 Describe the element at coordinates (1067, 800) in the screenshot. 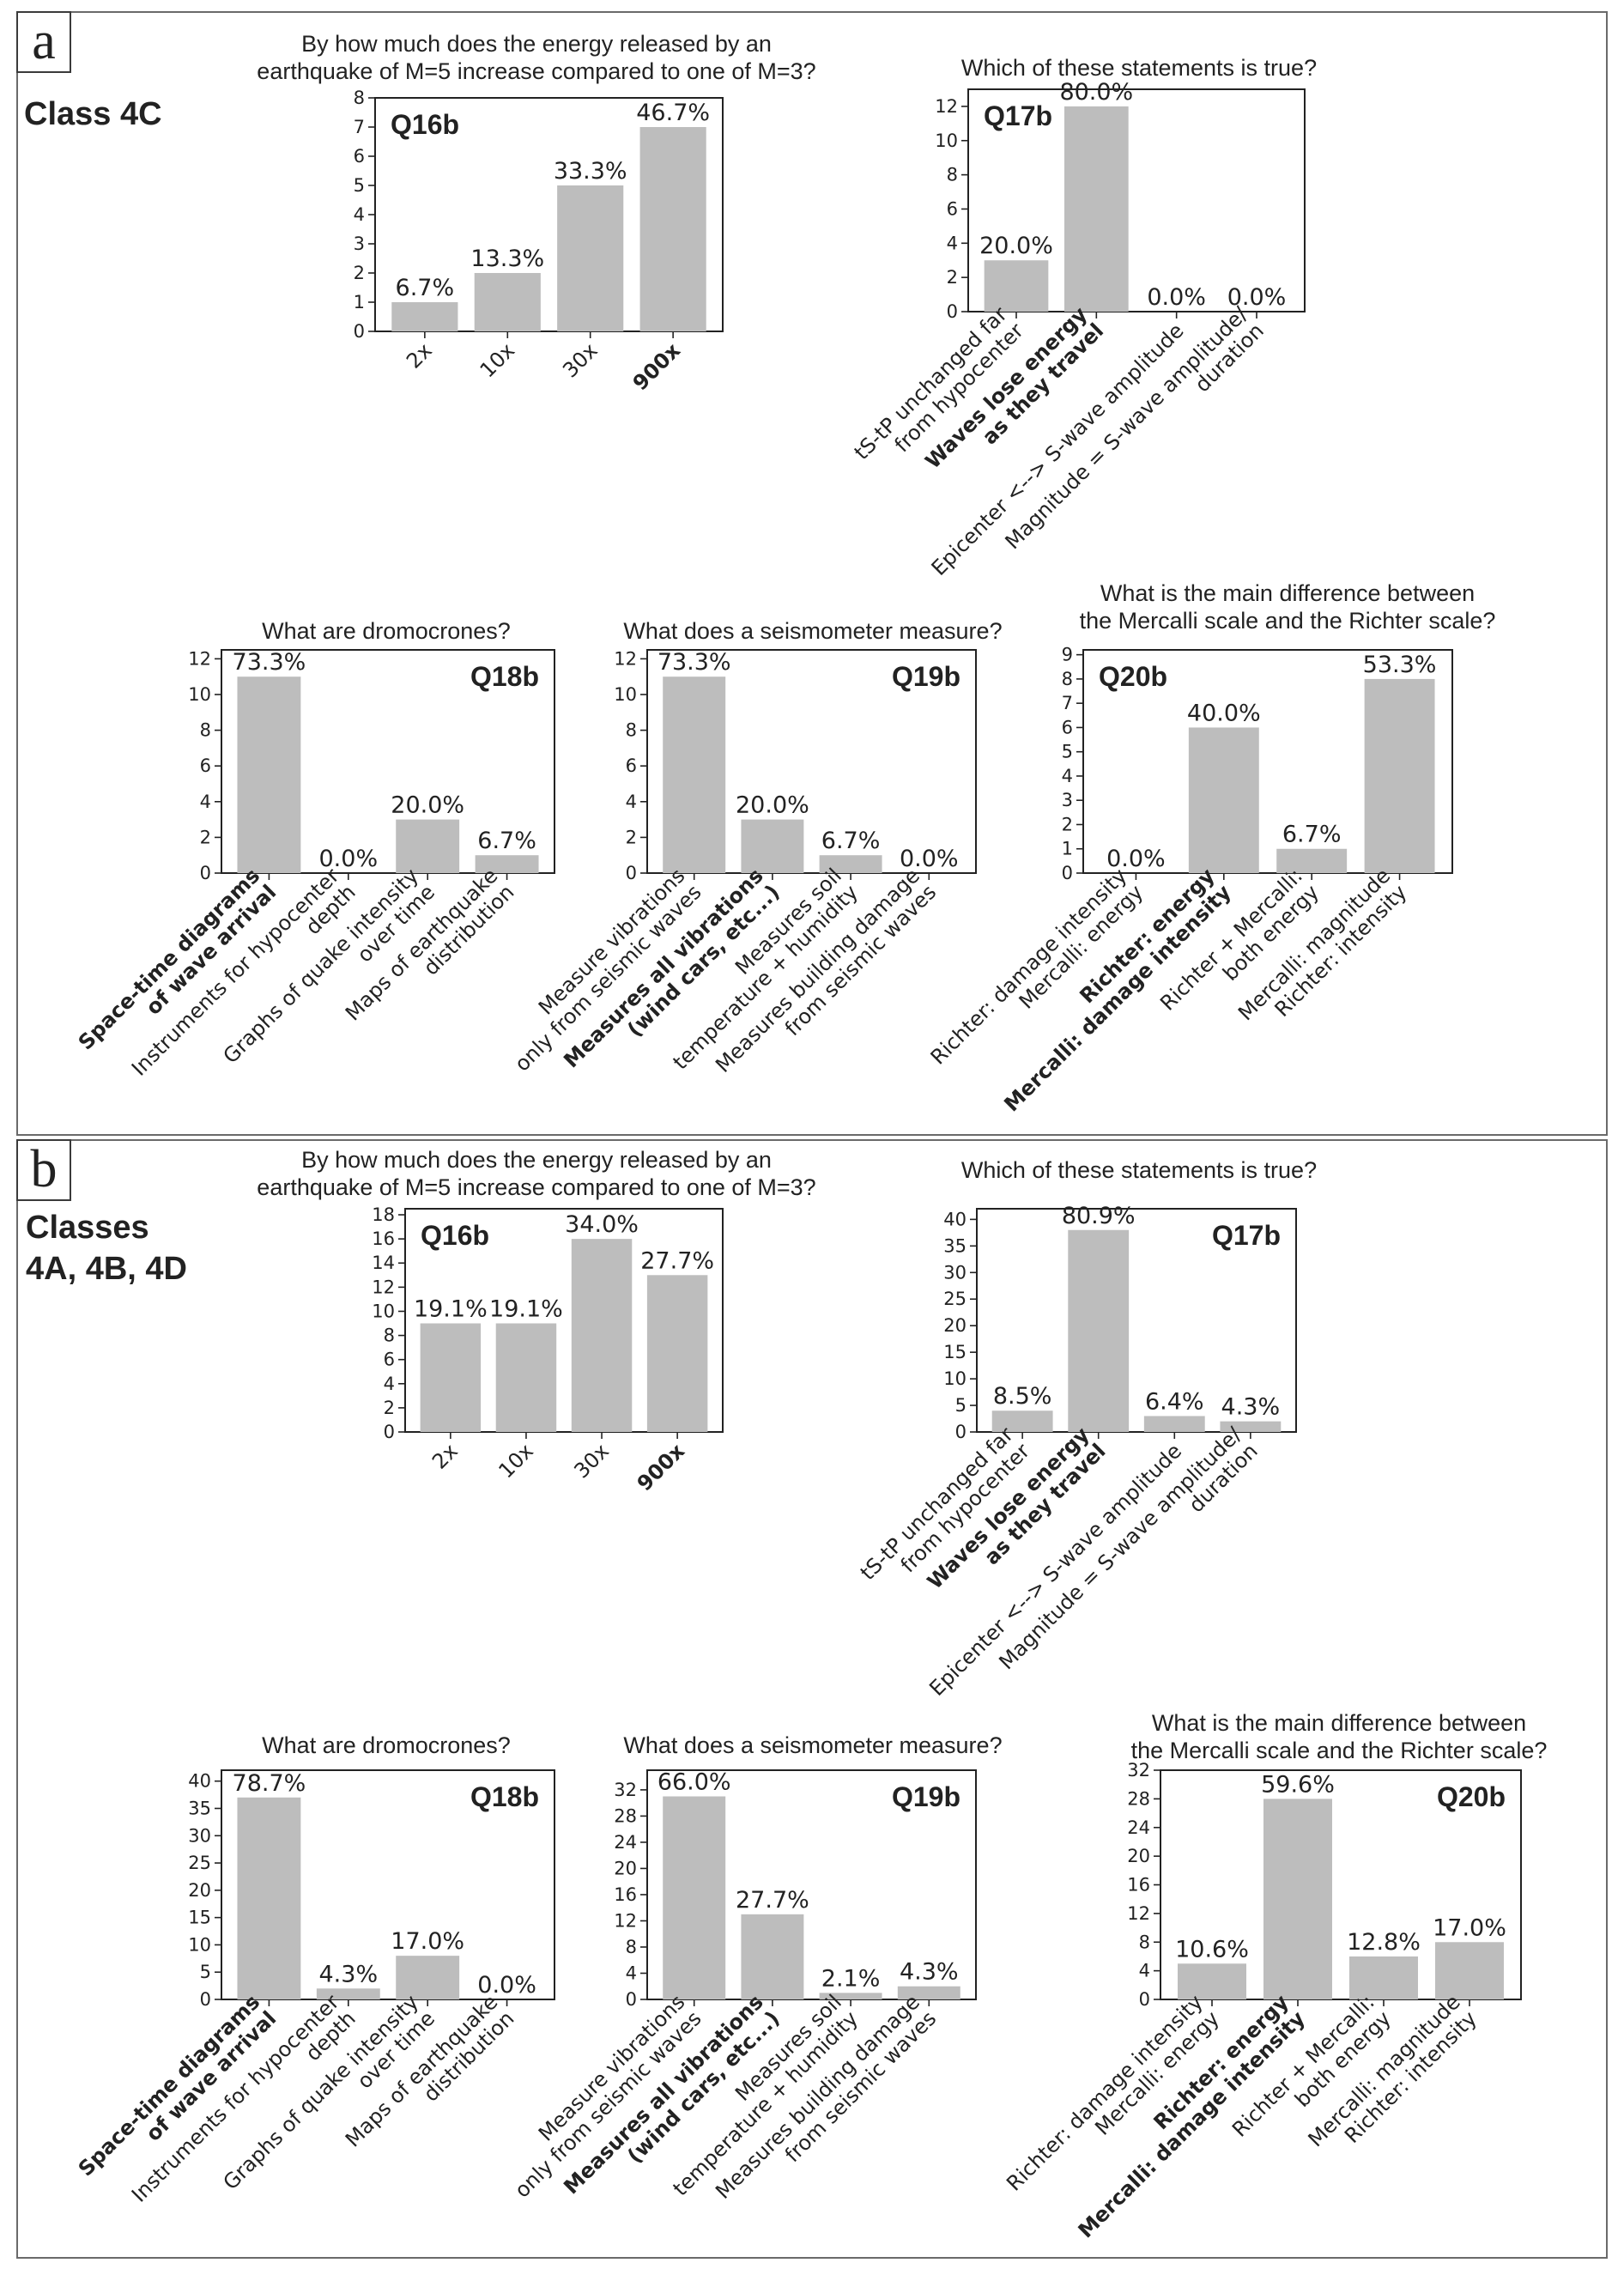

I see `y-tick-label: 3` at that location.